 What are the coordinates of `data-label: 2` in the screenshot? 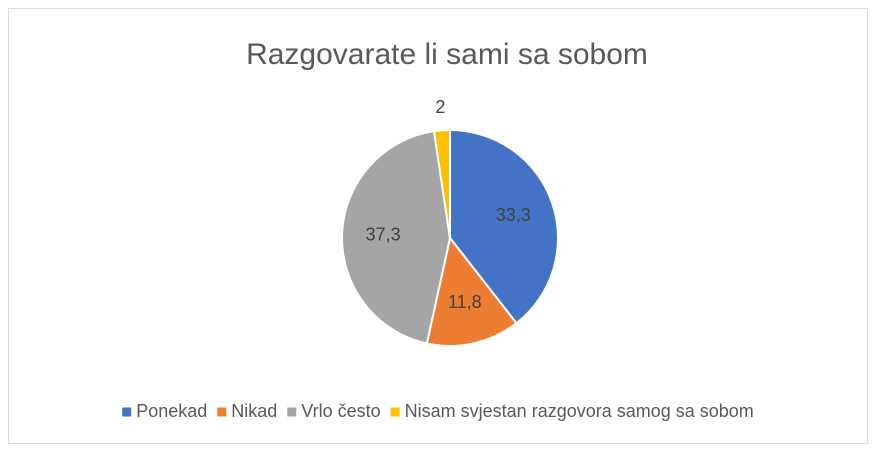 It's located at (440, 107).